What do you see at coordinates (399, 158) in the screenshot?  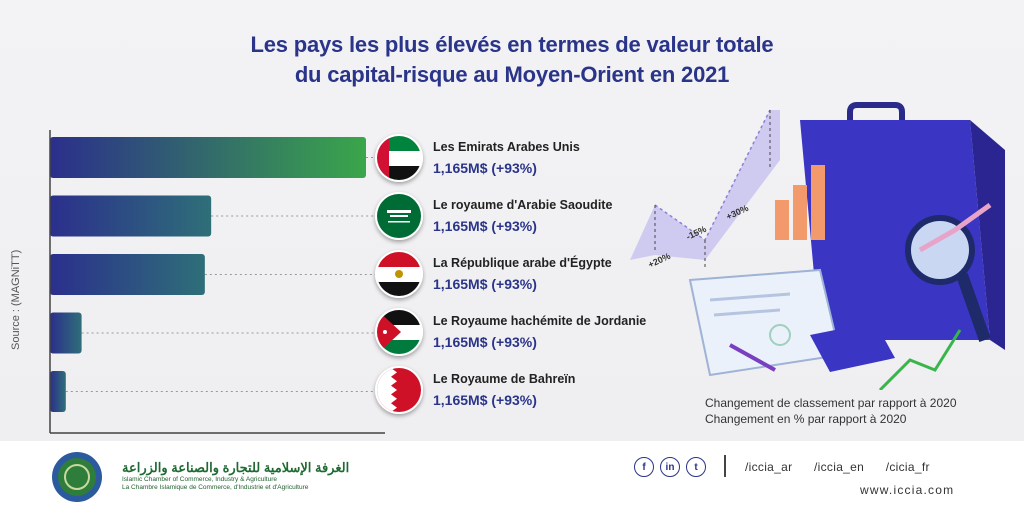 I see `uae-flag-icon` at bounding box center [399, 158].